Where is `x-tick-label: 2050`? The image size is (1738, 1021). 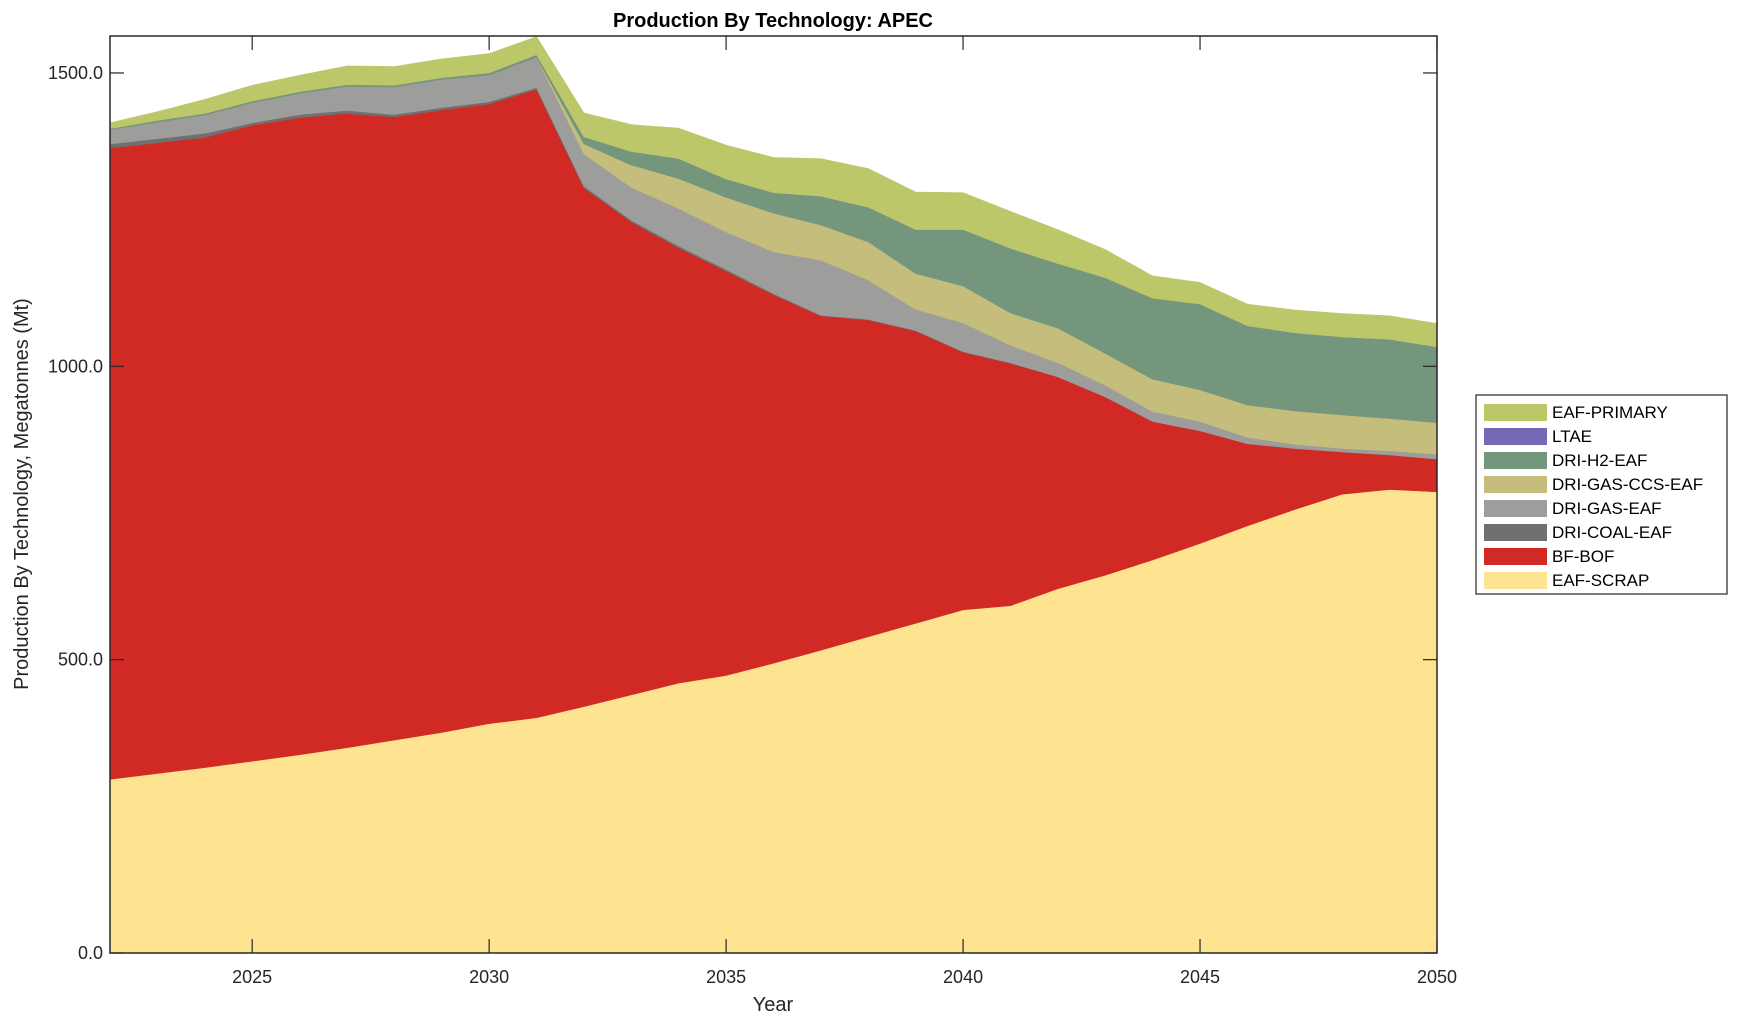 x-tick-label: 2050 is located at coordinates (1437, 977).